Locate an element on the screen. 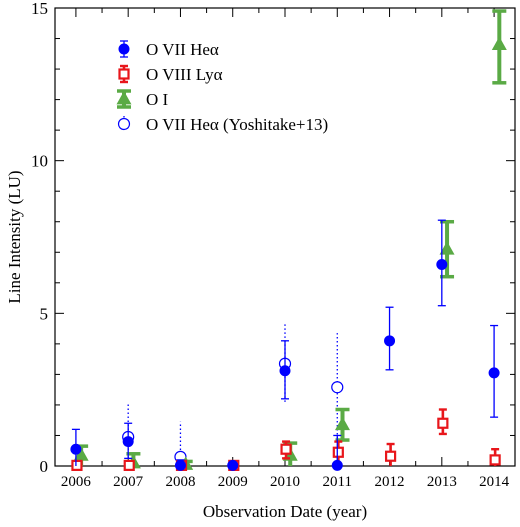  y-tick-label: 0 is located at coordinates (44, 466).